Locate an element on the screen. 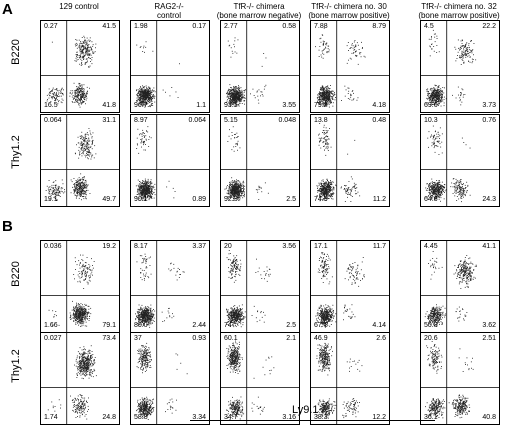  row-label-b-bottom: Thy1.2 is located at coordinates (16, 366).